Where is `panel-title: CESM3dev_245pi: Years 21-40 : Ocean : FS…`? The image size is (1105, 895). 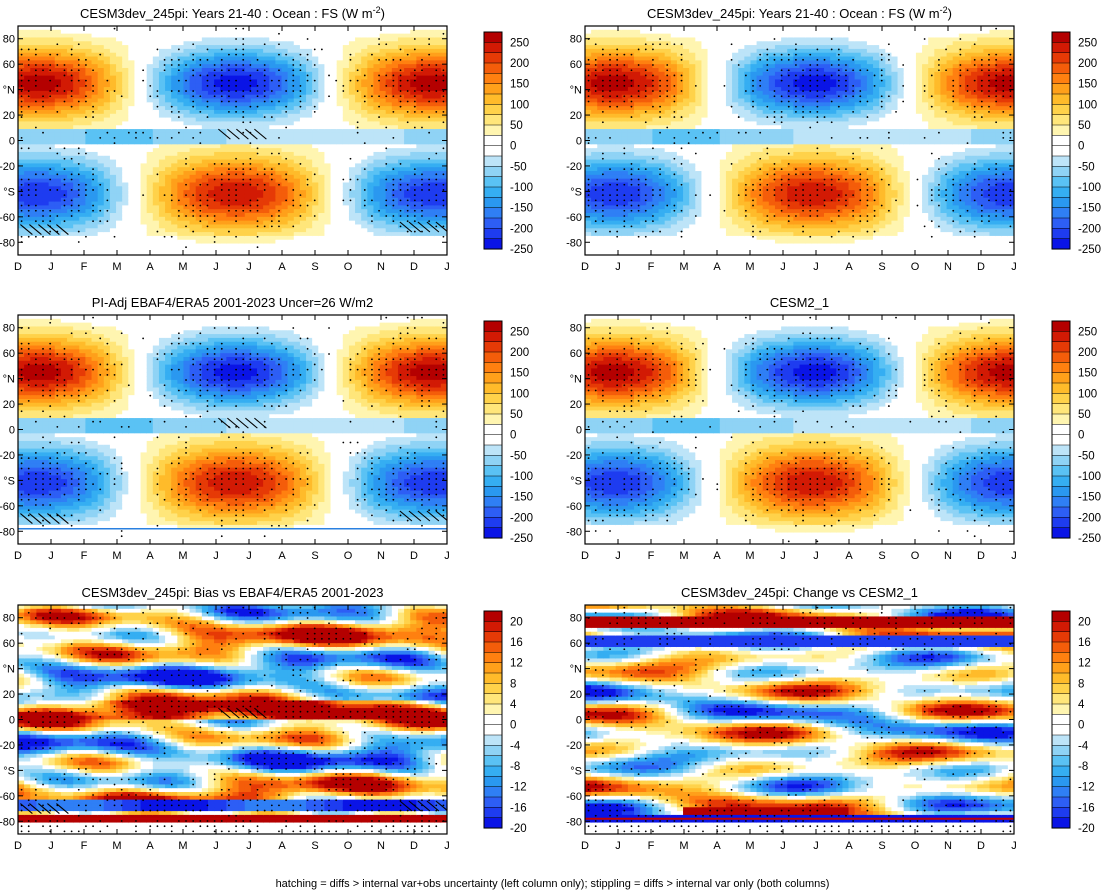 panel-title: CESM3dev_245pi: Years 21-40 : Ocean : FS… is located at coordinates (799, 13).